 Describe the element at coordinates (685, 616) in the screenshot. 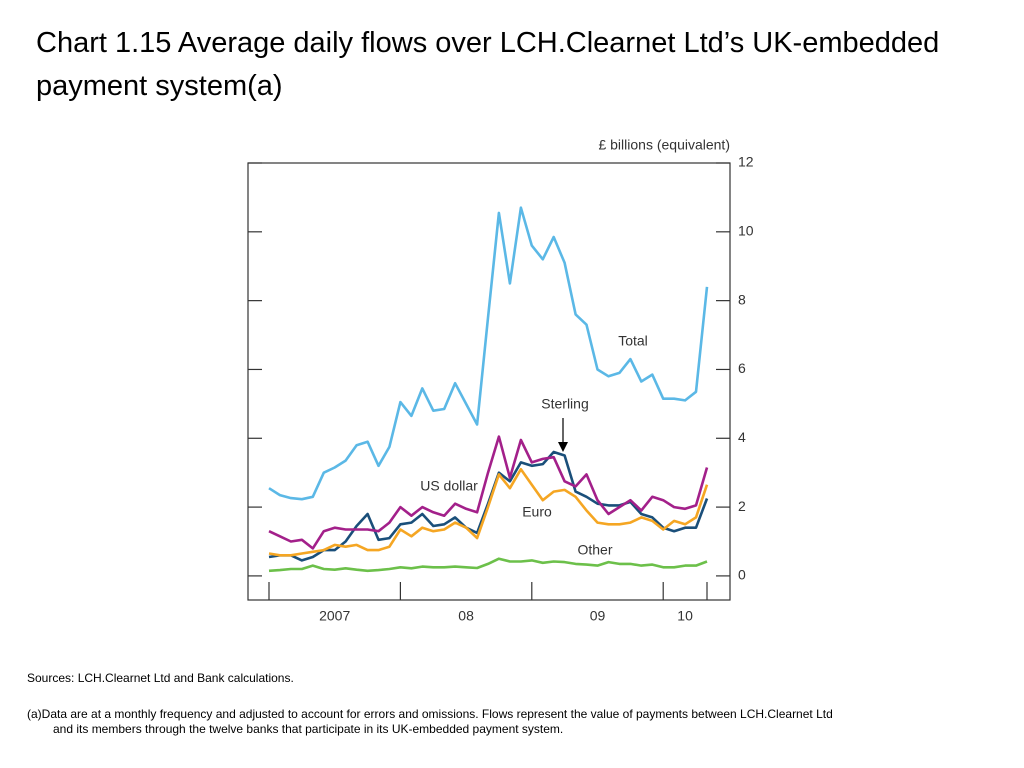

I see `x-year-label: 10` at that location.